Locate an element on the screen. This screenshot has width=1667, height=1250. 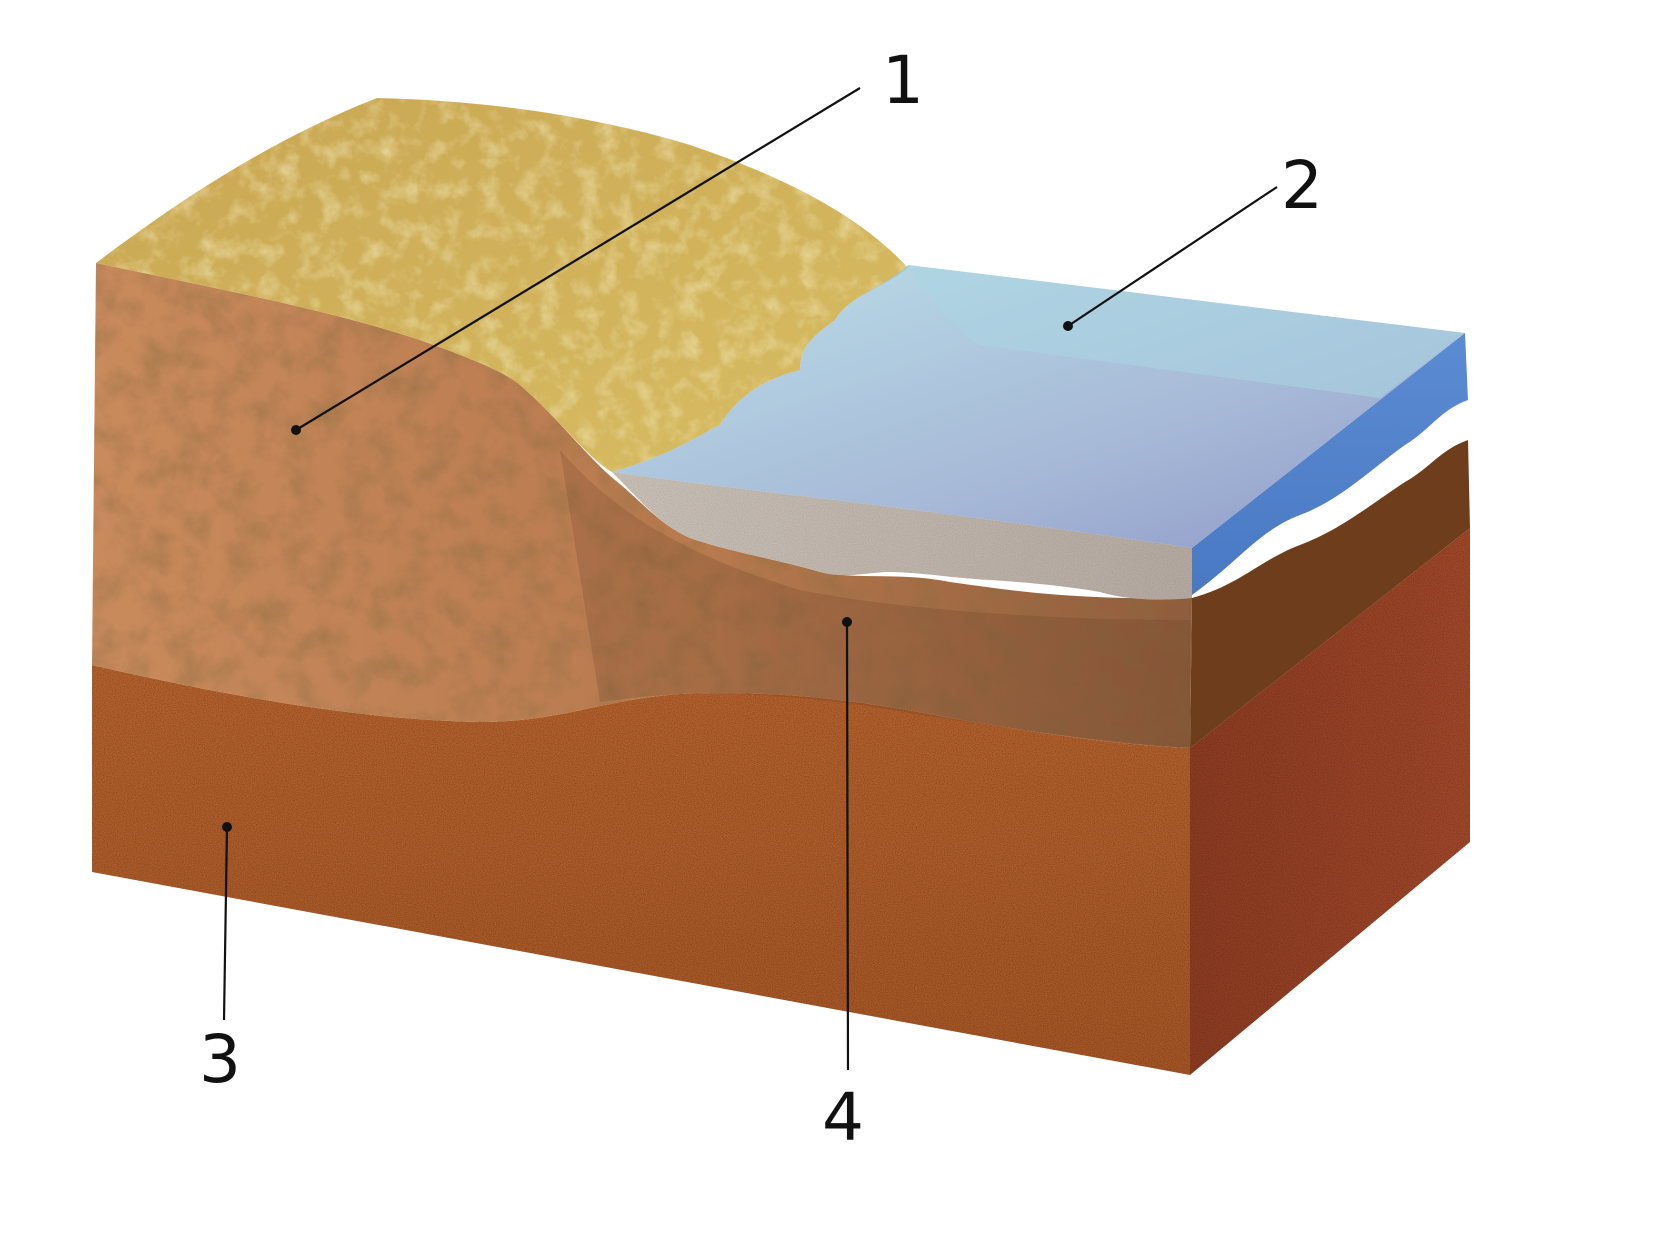
bottom-layer-side is located at coordinates (1330, 801).